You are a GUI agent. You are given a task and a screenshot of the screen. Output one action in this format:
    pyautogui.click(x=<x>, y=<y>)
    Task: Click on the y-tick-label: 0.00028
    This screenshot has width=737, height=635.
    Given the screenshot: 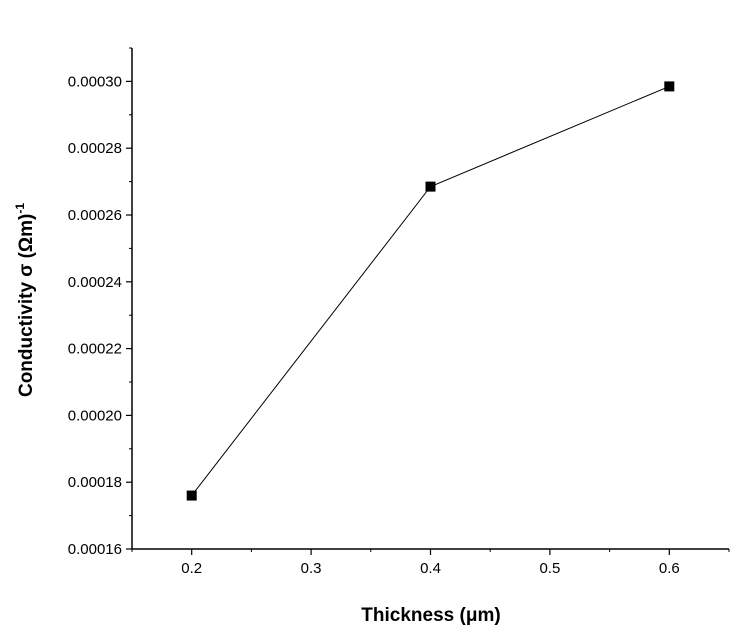 What is the action you would take?
    pyautogui.click(x=95, y=148)
    